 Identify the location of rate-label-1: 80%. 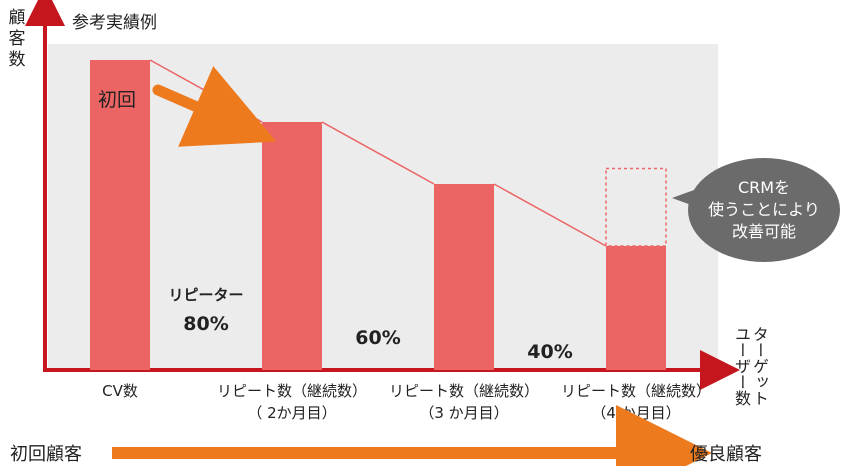
(205, 324).